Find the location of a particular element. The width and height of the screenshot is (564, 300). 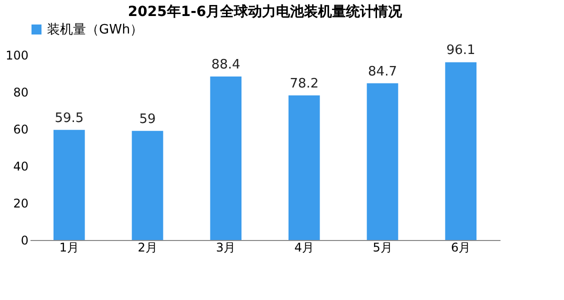

x-tick-label: 1月 is located at coordinates (69, 247).